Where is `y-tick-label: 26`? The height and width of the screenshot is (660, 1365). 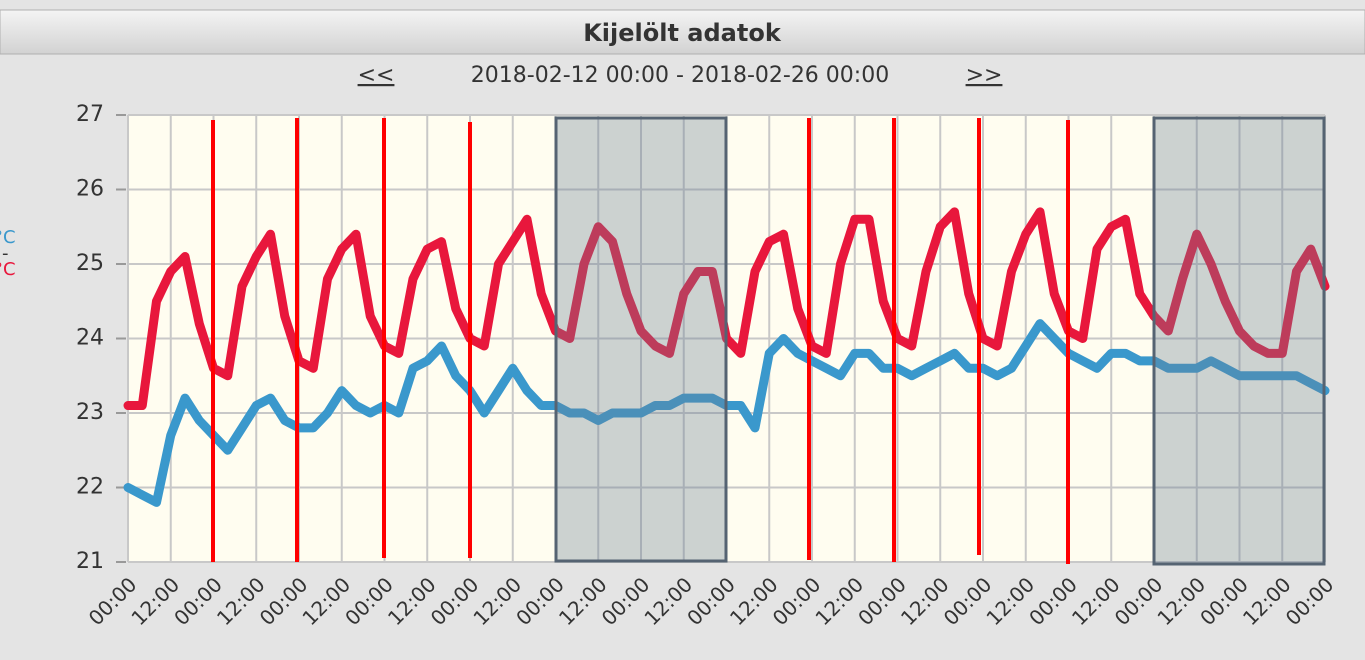 y-tick-label: 26 is located at coordinates (90, 189).